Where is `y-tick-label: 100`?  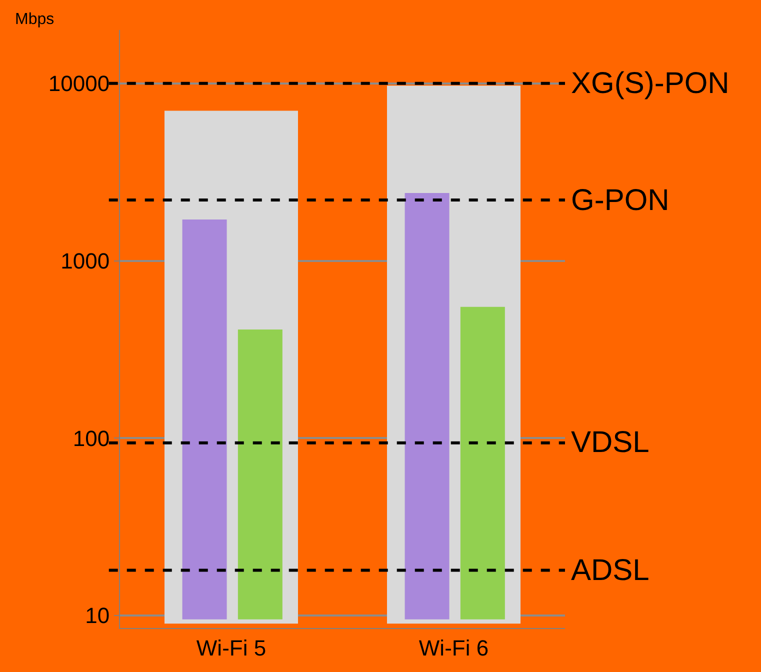 y-tick-label: 100 is located at coordinates (91, 438).